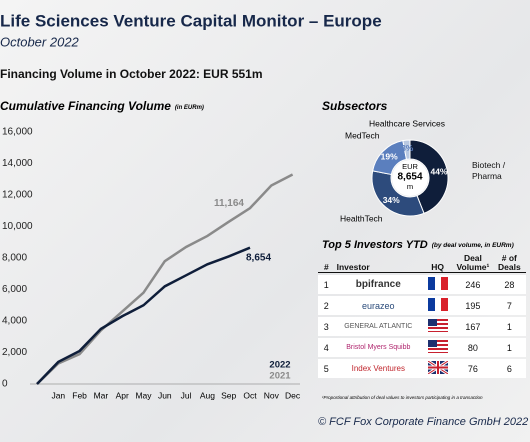  I want to click on rank: 5, so click(326, 368).